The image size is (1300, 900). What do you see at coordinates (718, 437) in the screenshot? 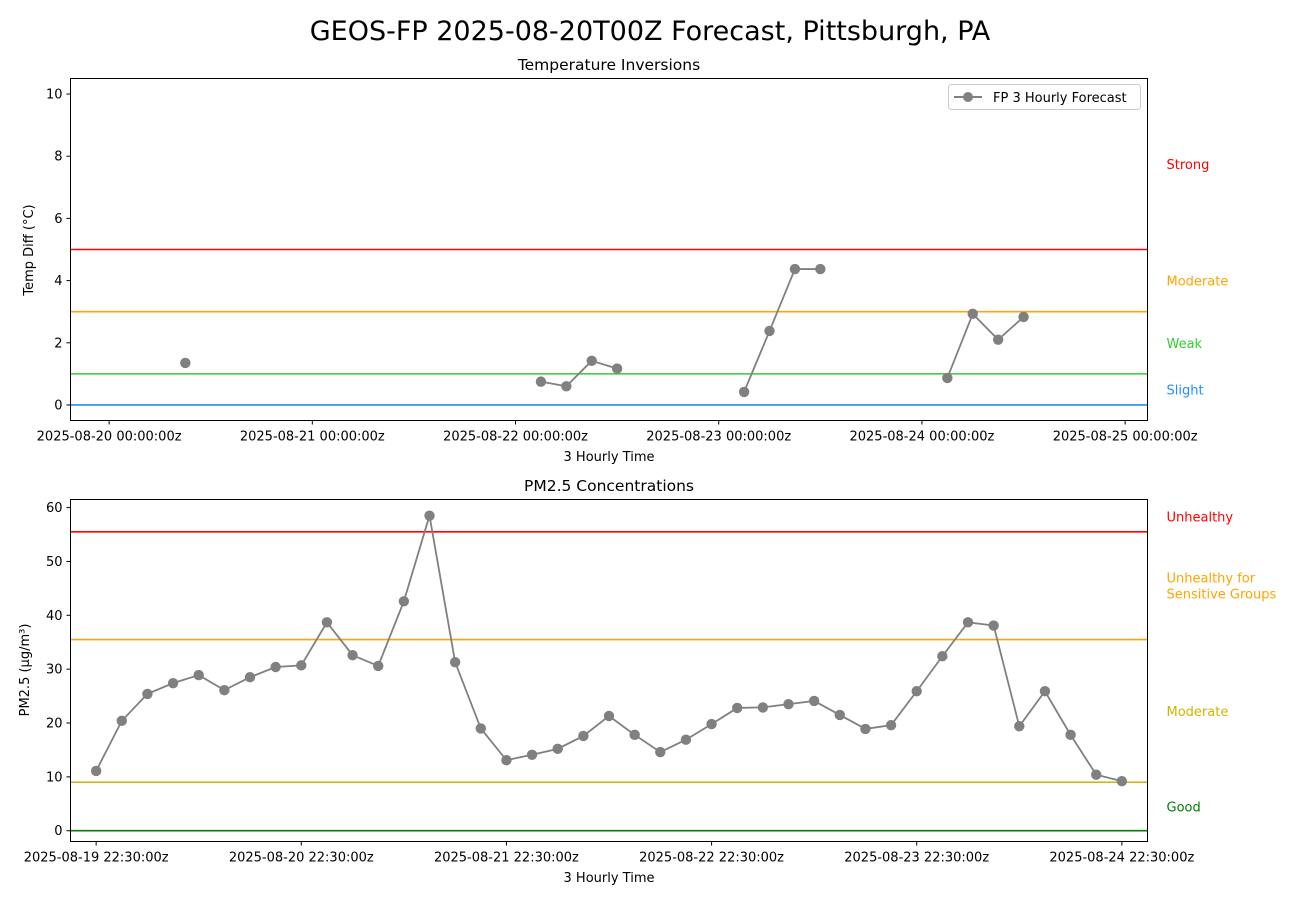
I see `x-tick-label: 2025-08-23 00:00:00z` at bounding box center [718, 437].